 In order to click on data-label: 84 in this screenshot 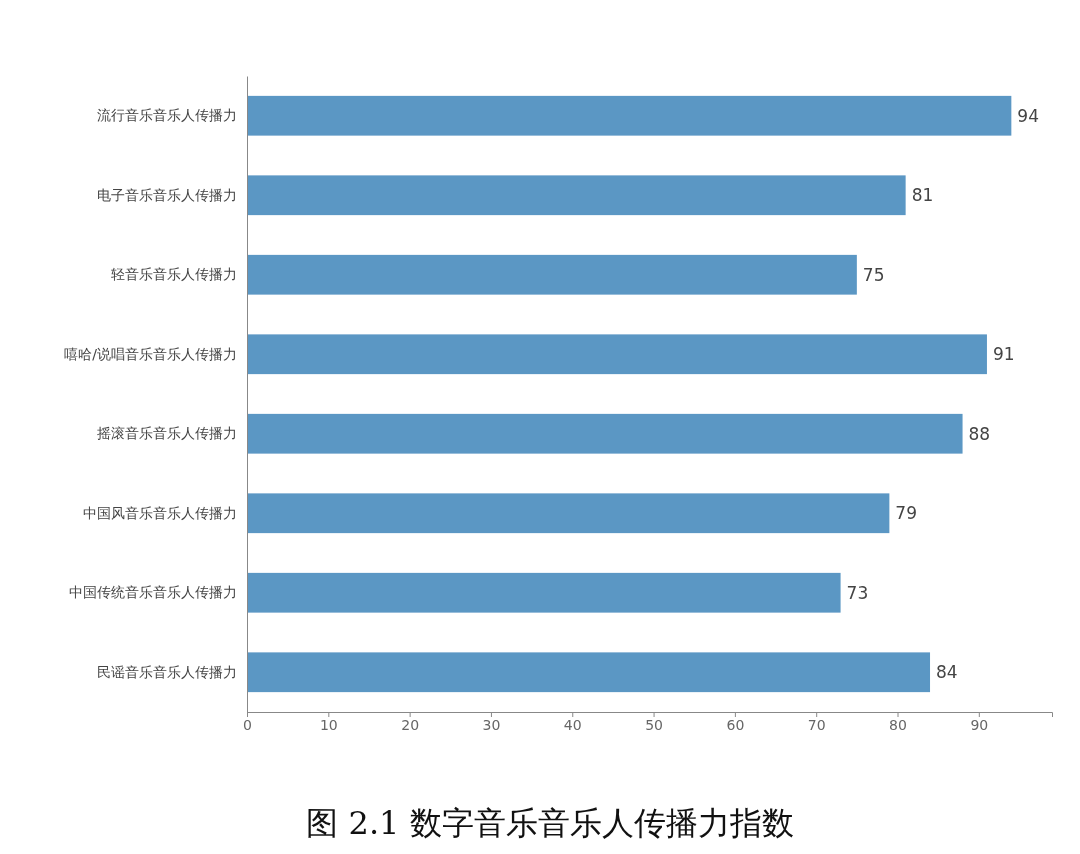, I will do `click(947, 672)`.